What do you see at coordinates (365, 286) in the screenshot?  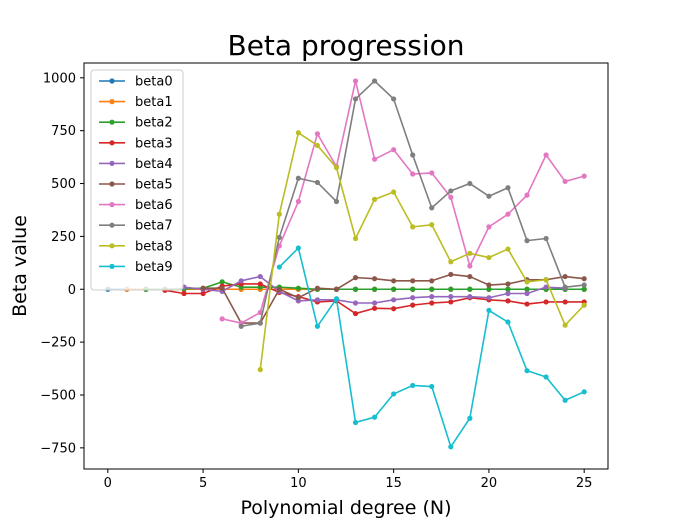 I see `series-line-beta2` at bounding box center [365, 286].